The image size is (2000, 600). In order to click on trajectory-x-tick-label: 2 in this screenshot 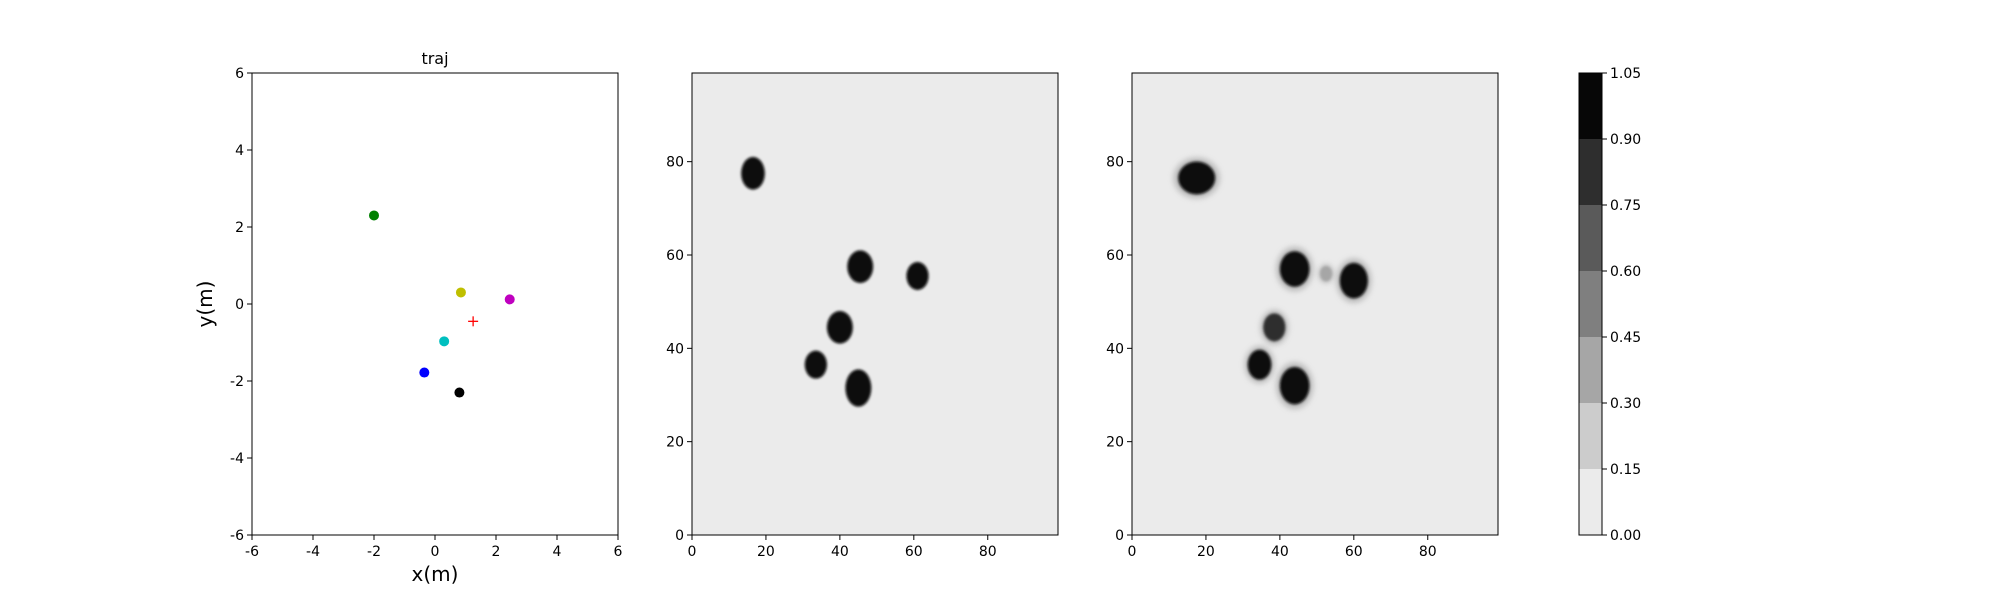, I will do `click(496, 552)`.